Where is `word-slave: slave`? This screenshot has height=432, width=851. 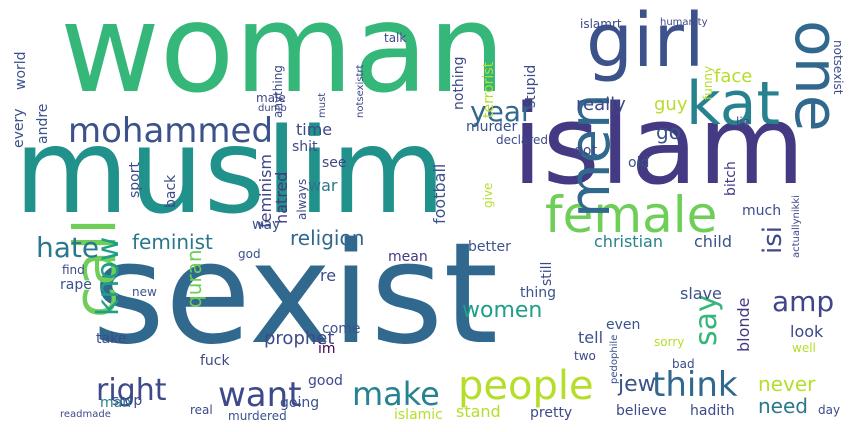 word-slave: slave is located at coordinates (701, 293).